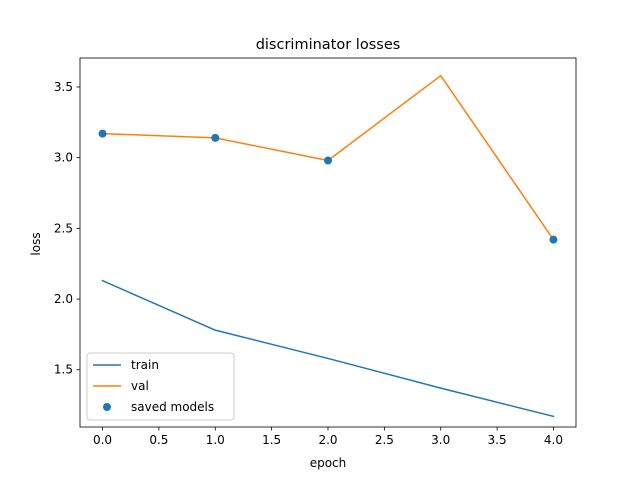  Describe the element at coordinates (440, 440) in the screenshot. I see `x-tick-label-6: 3.0` at that location.